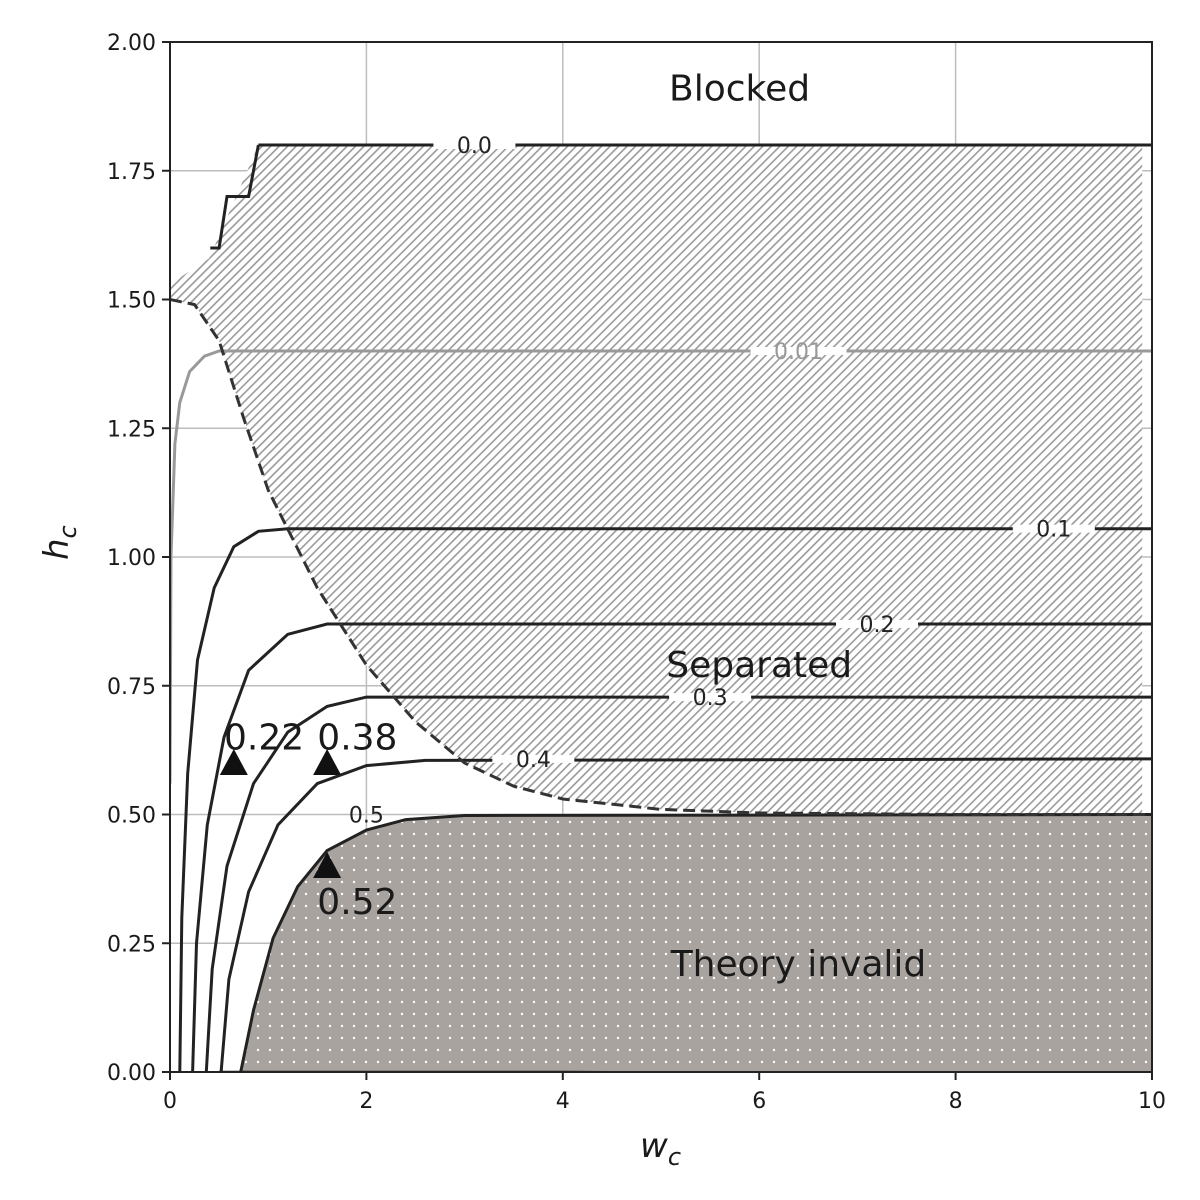  Describe the element at coordinates (308, 820) in the screenshot. I see `markers: 0.22 0.38 0.52` at that location.